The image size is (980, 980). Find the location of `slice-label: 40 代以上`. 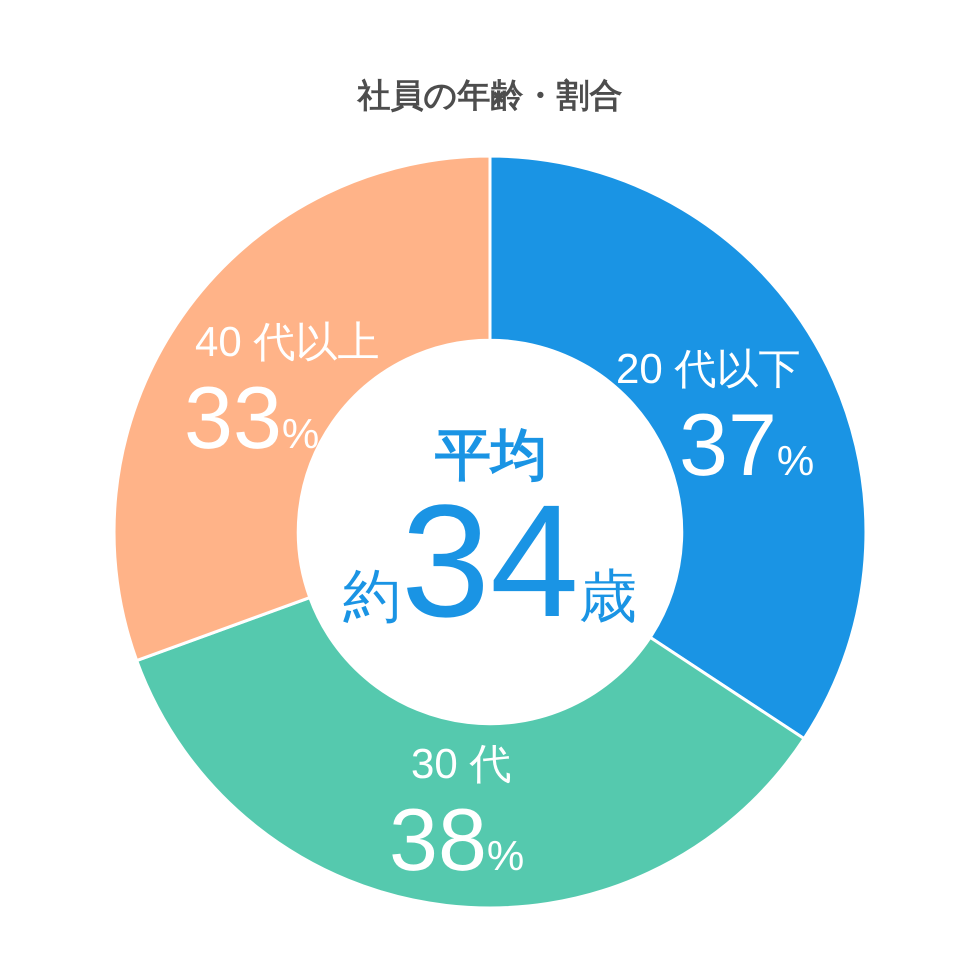

slice-label: 40 代以上 is located at coordinates (287, 341).